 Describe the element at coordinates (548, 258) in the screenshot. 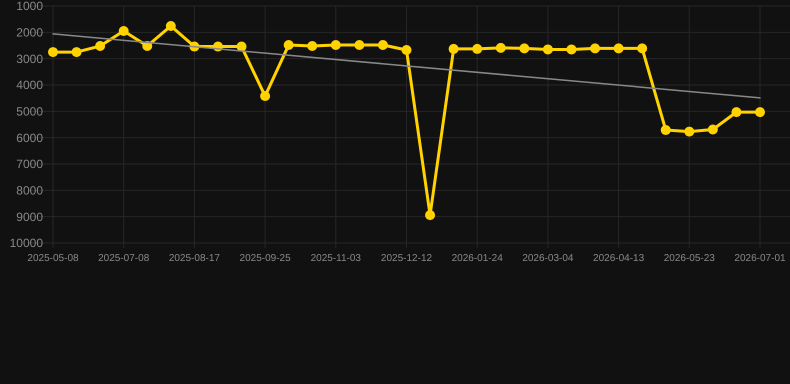

I see `x-tick-label: 2026-03-04` at that location.